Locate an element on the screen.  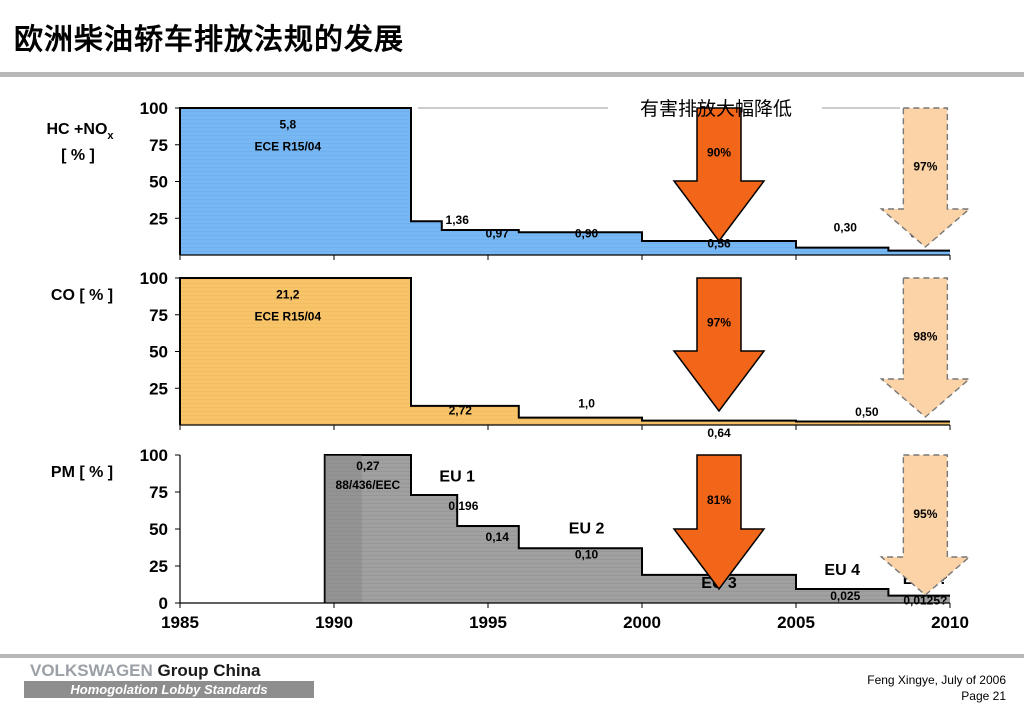
emission-step-line is located at coordinates (636, 528).